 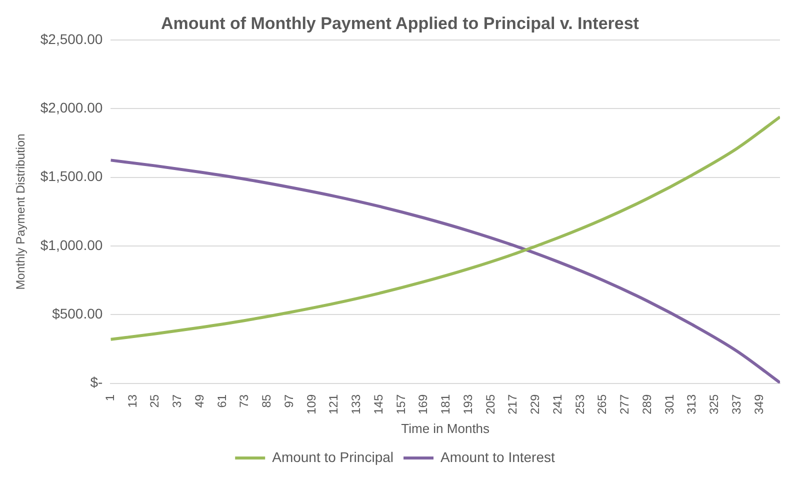 I want to click on y-tick-label: $2,500.00, so click(x=71, y=38).